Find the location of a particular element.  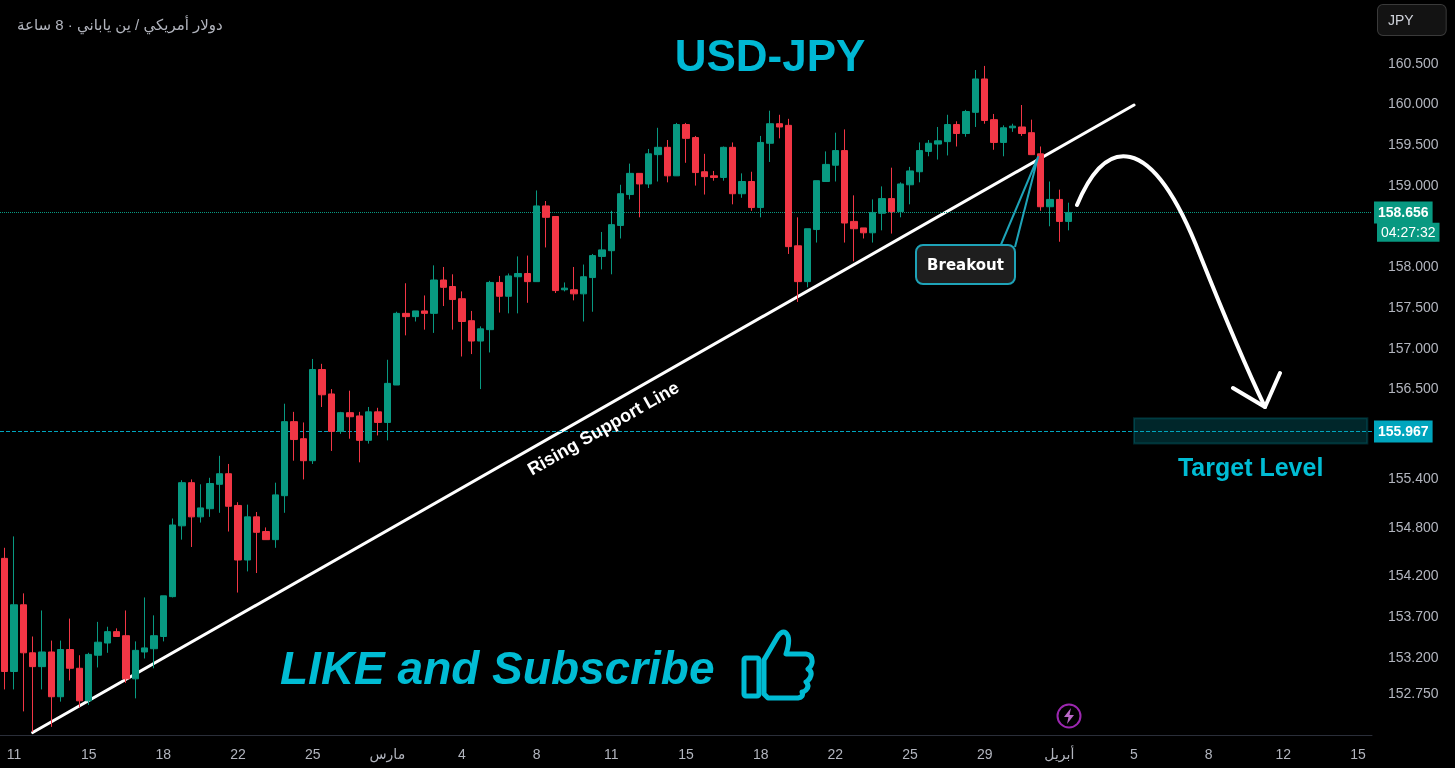

y-tick-label: 157.000 is located at coordinates (1413, 347).